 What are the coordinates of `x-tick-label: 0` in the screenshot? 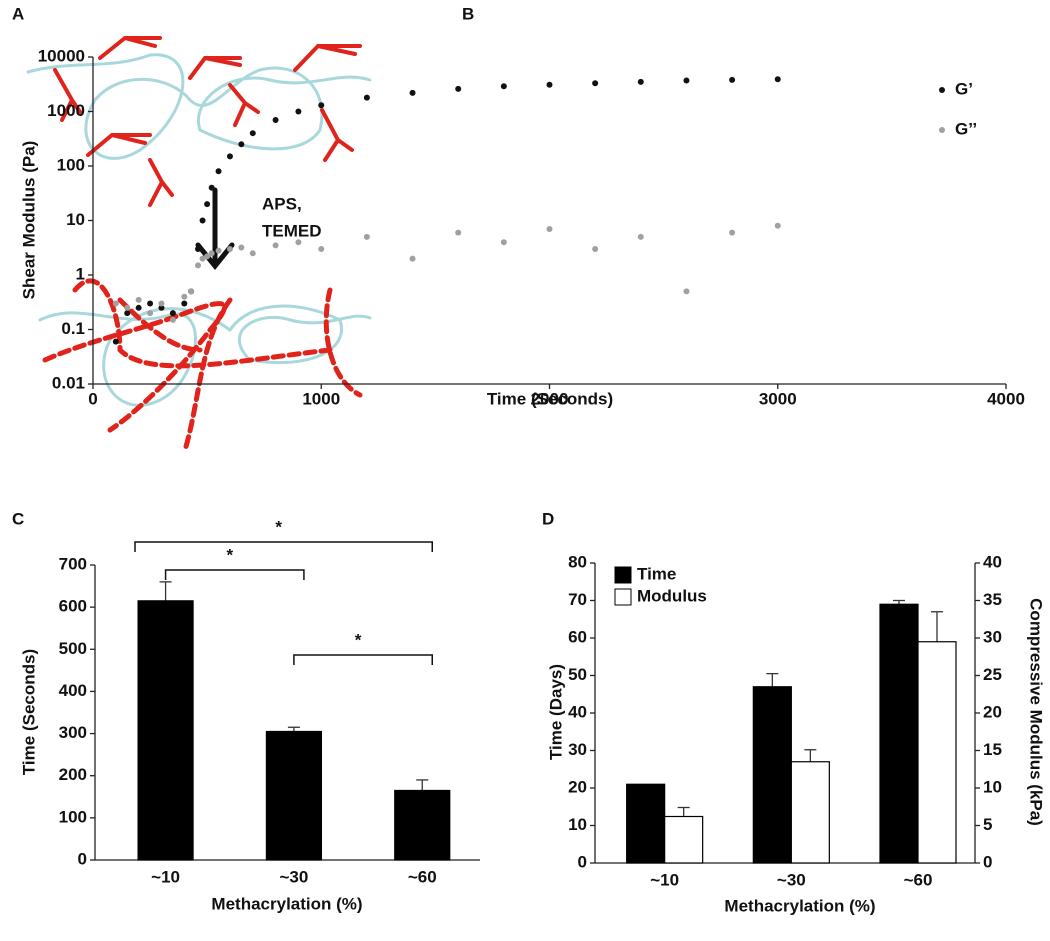 It's located at (92, 398).